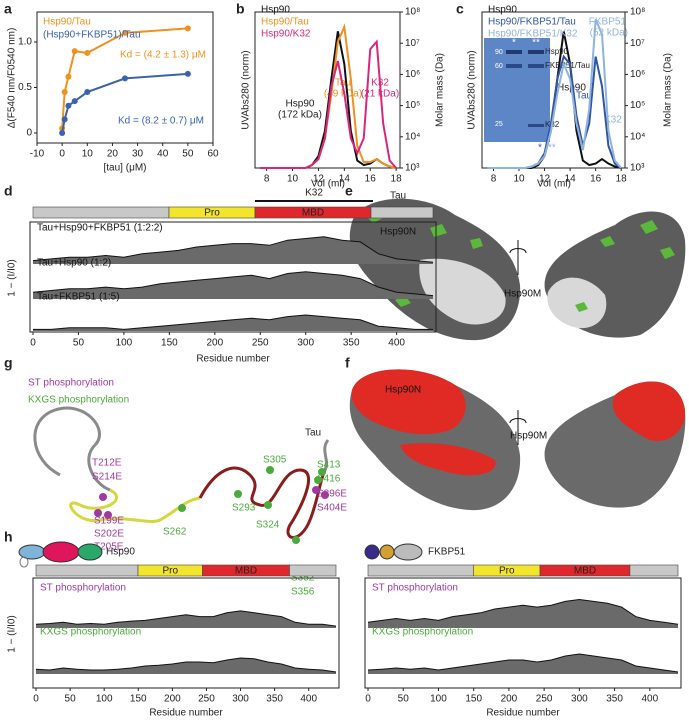  Describe the element at coordinates (286, 34) in the screenshot. I see `legend-entry: Hsp90/K32` at that location.